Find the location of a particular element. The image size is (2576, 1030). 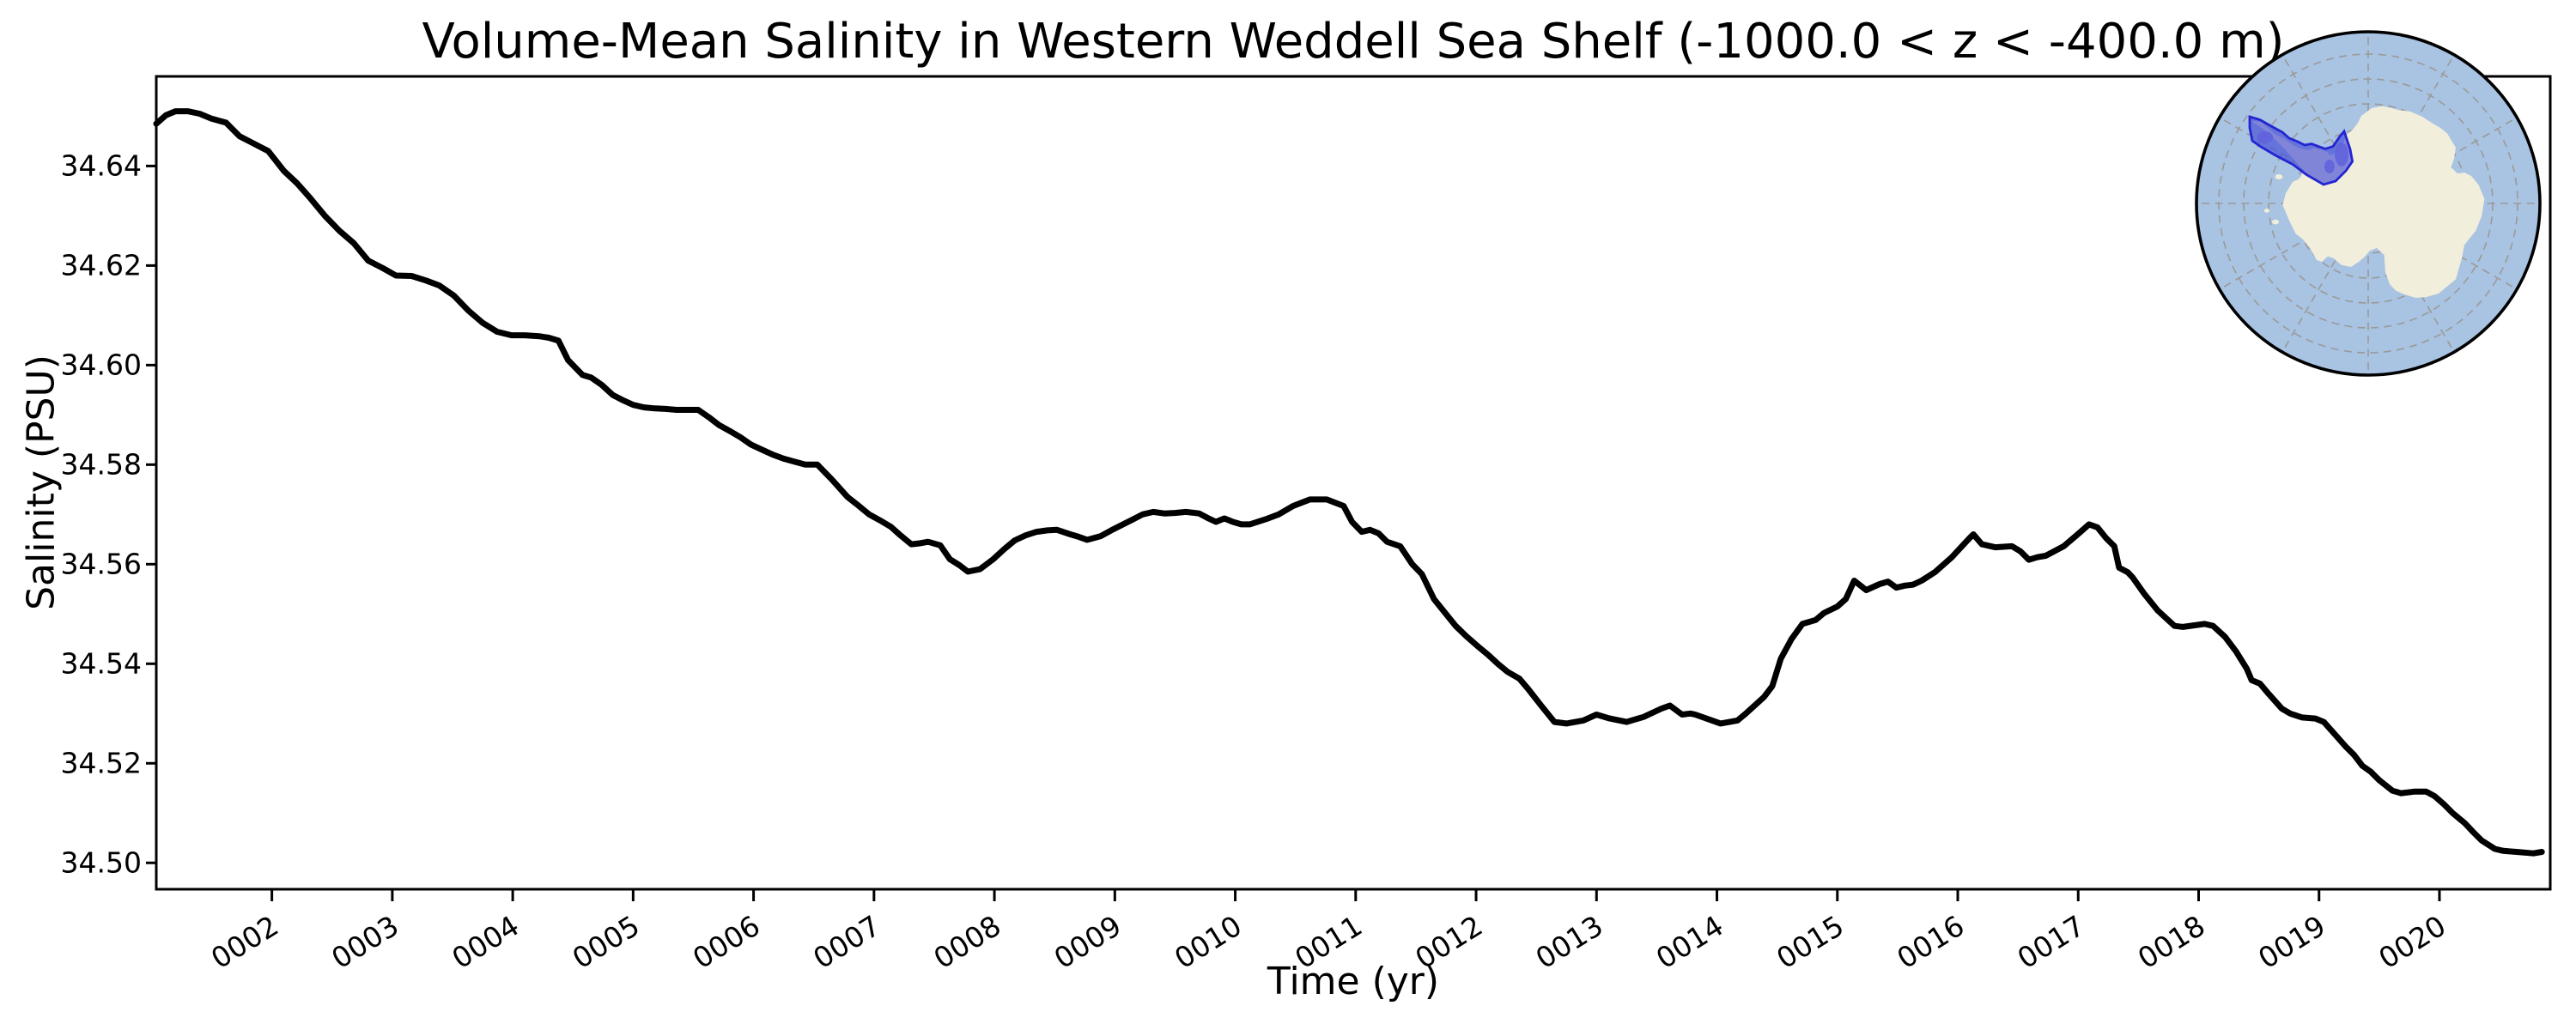

x-tick-label: 0019 is located at coordinates (2291, 942).